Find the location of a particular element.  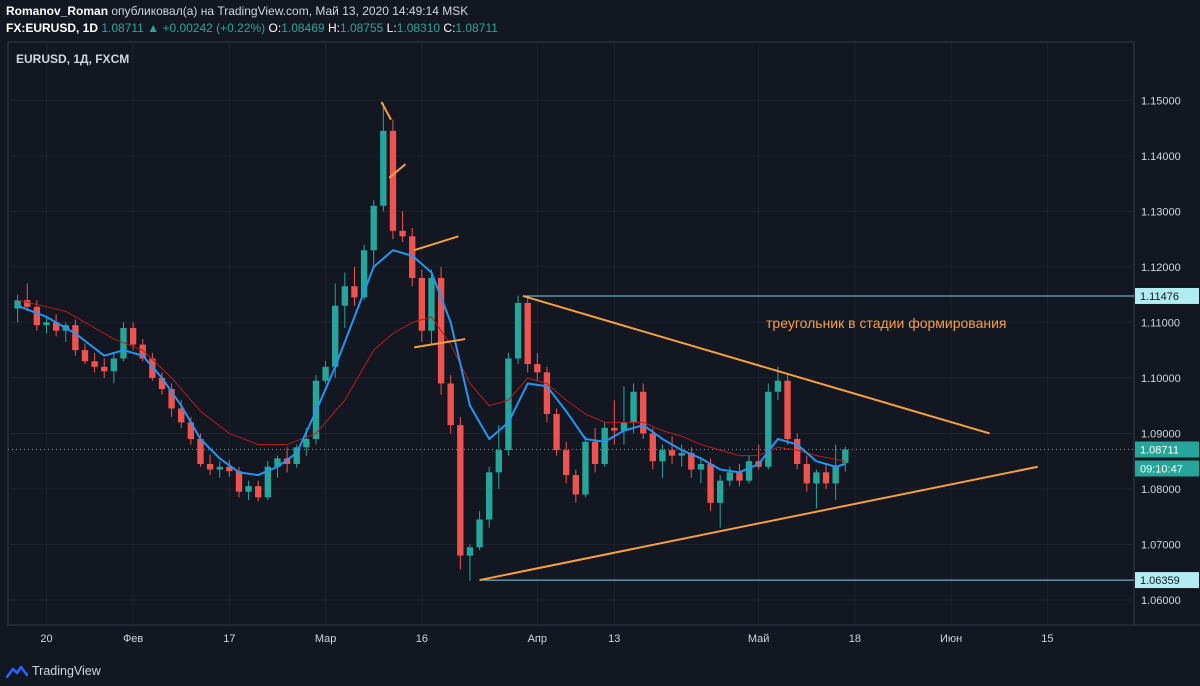

price-tick-label: 1.12000 is located at coordinates (1161, 268).